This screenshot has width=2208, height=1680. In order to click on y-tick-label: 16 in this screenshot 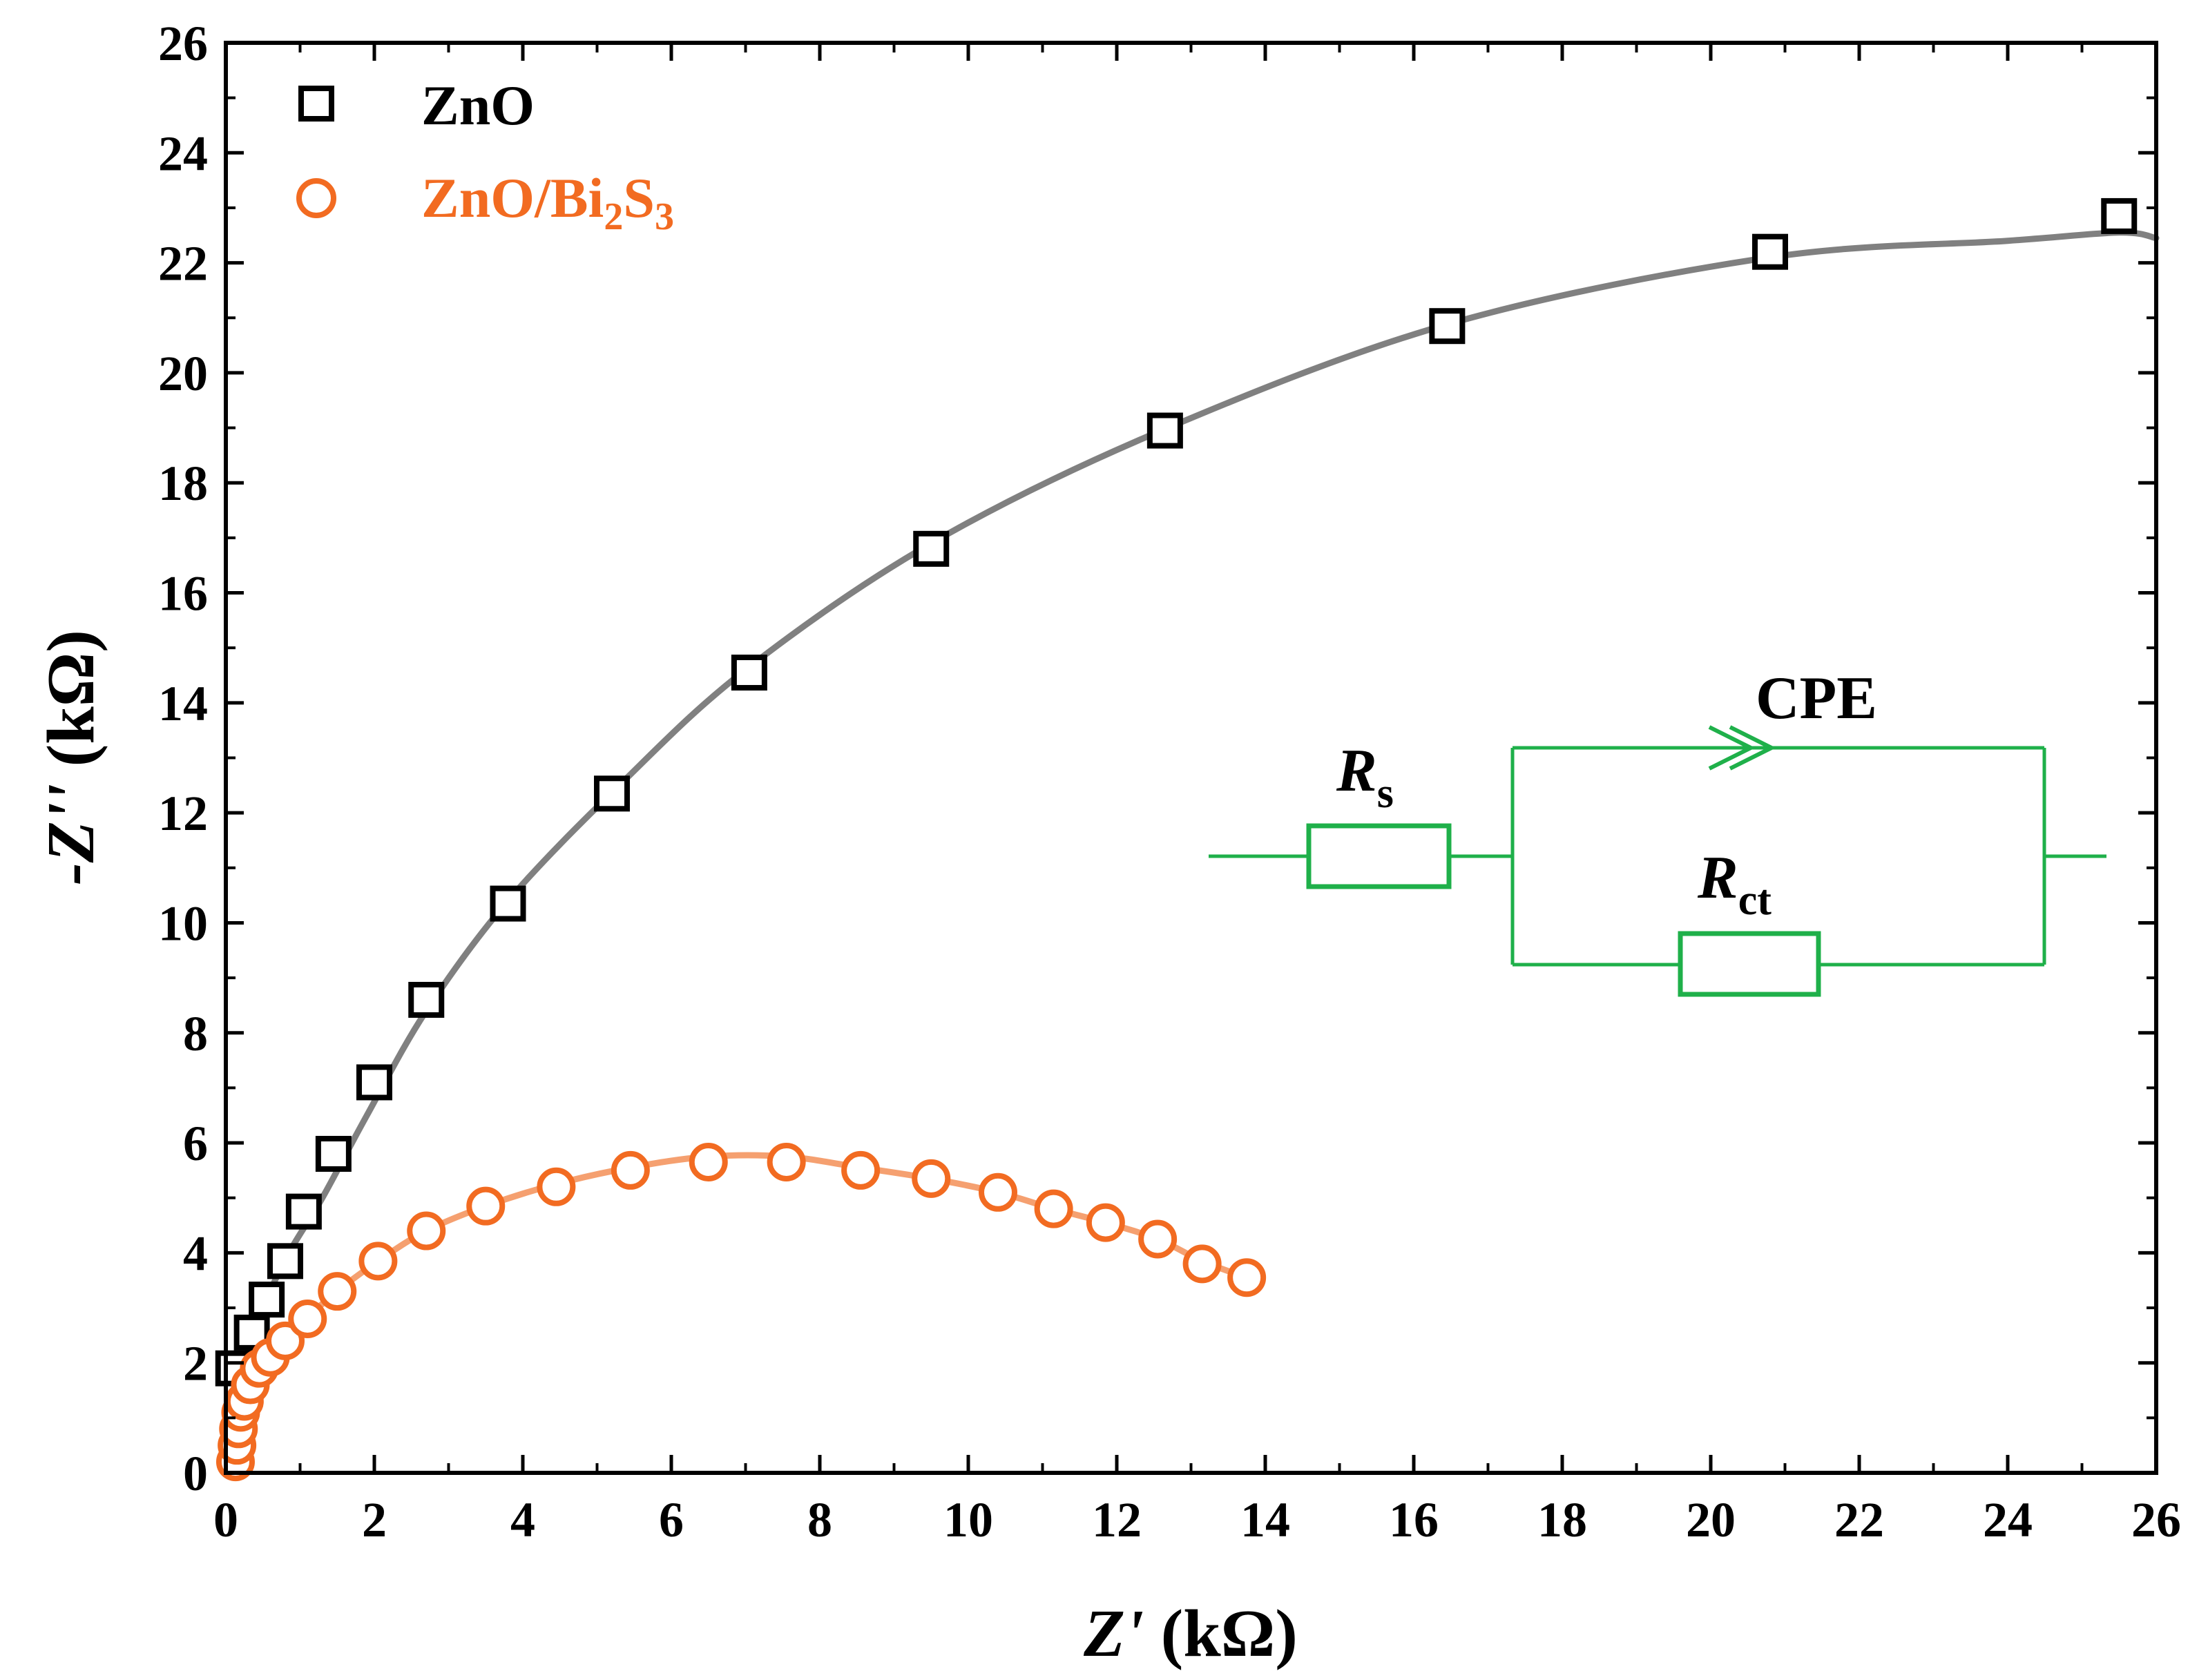, I will do `click(183, 593)`.